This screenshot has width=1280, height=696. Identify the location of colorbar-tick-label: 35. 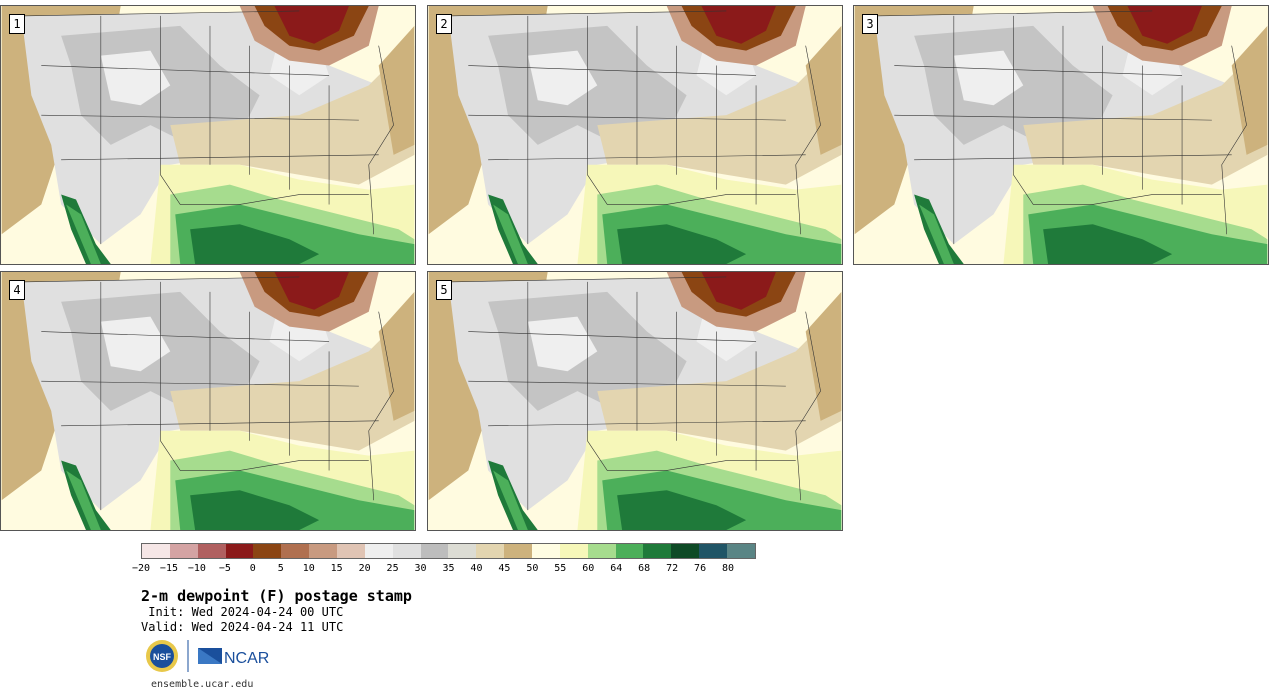
(448, 568).